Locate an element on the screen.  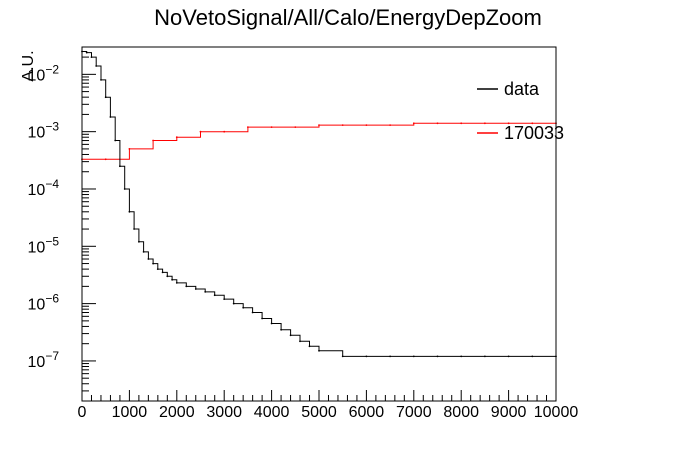
x-tick-label: 6000 is located at coordinates (367, 412).